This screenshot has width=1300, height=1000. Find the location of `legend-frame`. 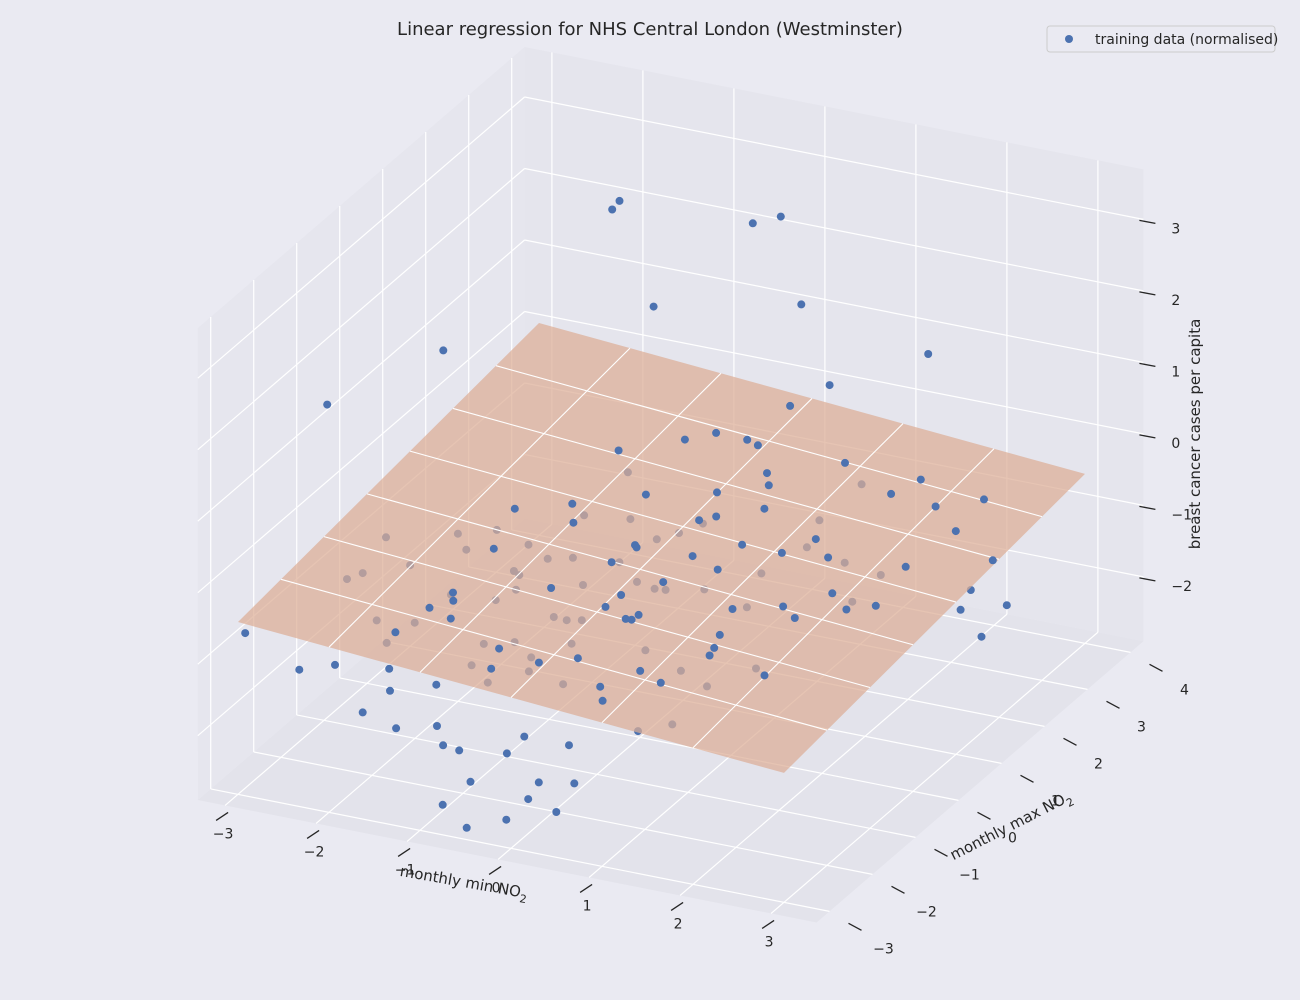

legend-frame is located at coordinates (1161, 39).